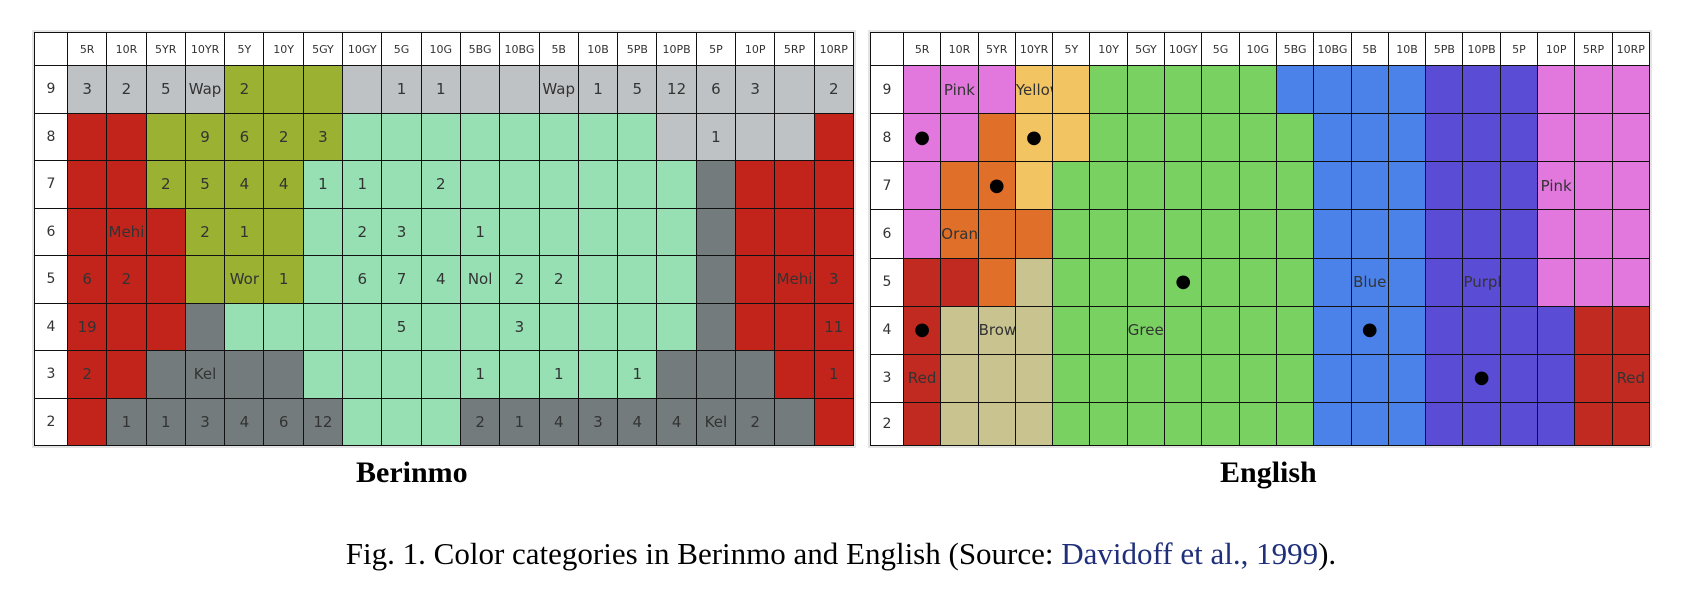 The width and height of the screenshot is (1682, 610). Describe the element at coordinates (1444, 49) in the screenshot. I see `hue-header: 5PB` at that location.